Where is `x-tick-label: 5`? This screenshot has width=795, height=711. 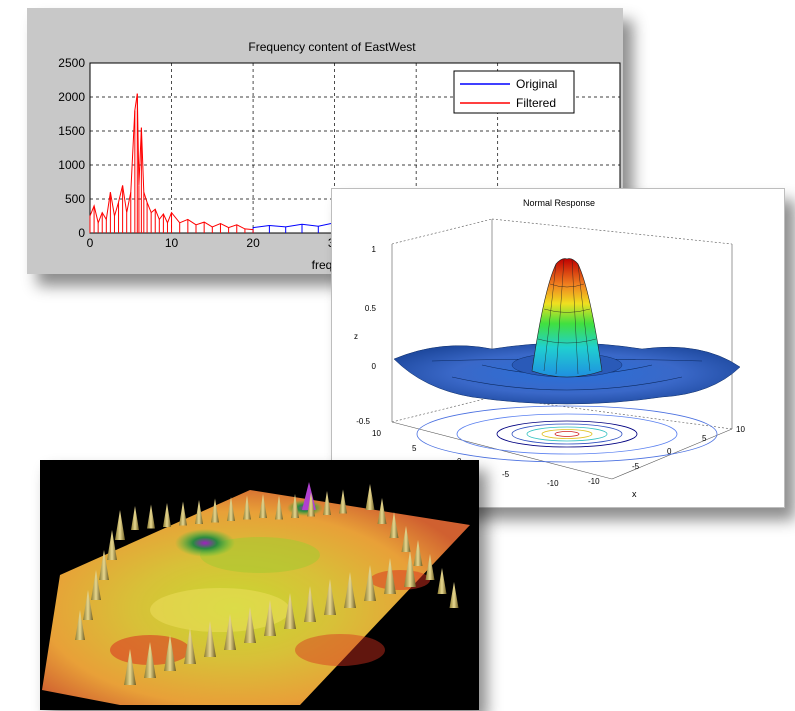
x-tick-label: 5 is located at coordinates (704, 438).